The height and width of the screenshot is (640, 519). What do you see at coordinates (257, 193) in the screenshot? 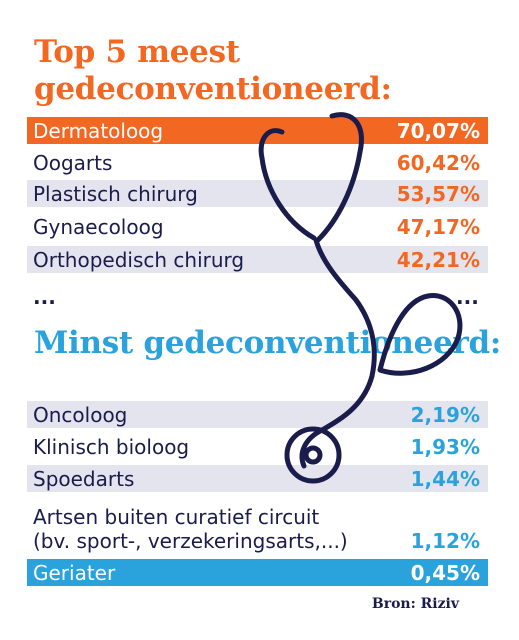
I see `table-row: Plastisch chirurg 53,57%` at bounding box center [257, 193].